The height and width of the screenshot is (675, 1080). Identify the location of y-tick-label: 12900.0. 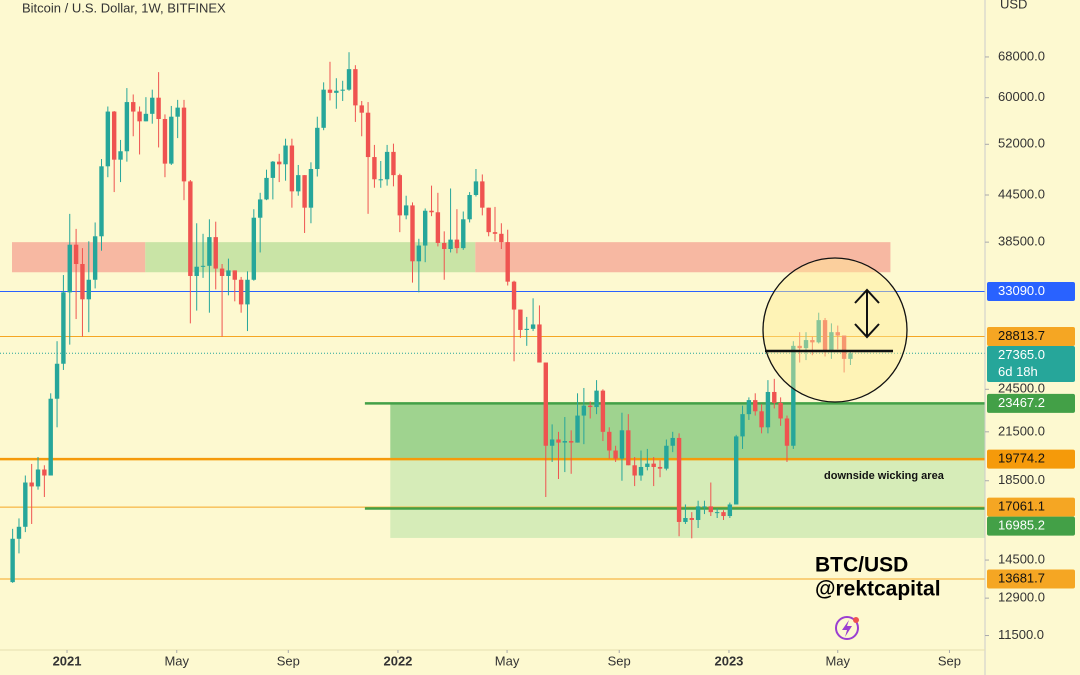
(1021, 597).